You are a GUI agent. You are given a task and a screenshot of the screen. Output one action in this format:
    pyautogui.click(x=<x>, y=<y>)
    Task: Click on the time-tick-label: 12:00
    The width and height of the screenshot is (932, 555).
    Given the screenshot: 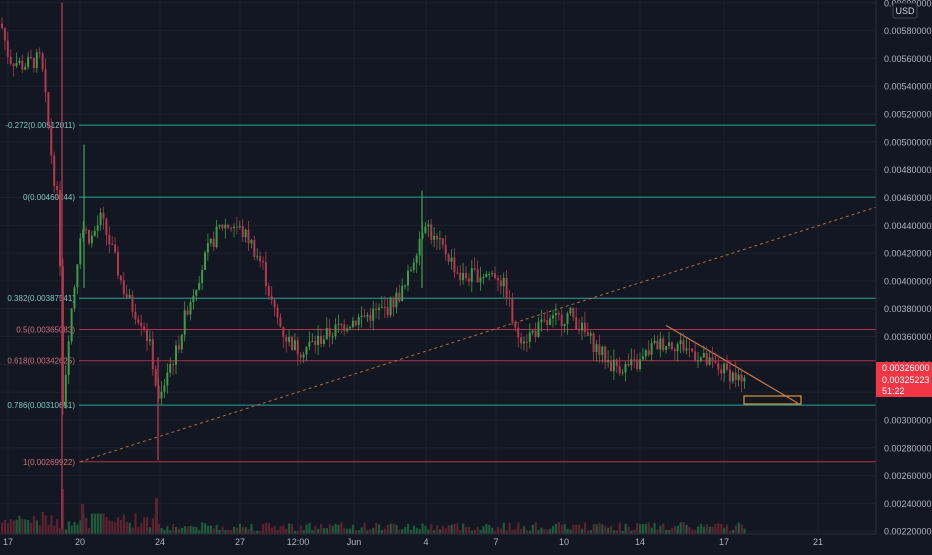 What is the action you would take?
    pyautogui.click(x=298, y=542)
    